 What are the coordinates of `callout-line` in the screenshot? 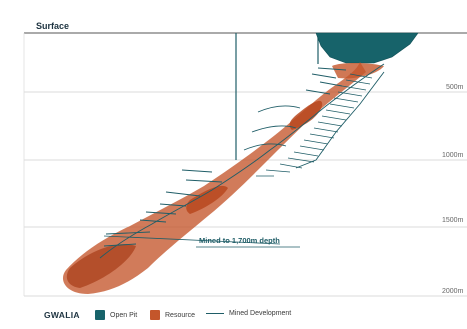 It's located at (192, 240).